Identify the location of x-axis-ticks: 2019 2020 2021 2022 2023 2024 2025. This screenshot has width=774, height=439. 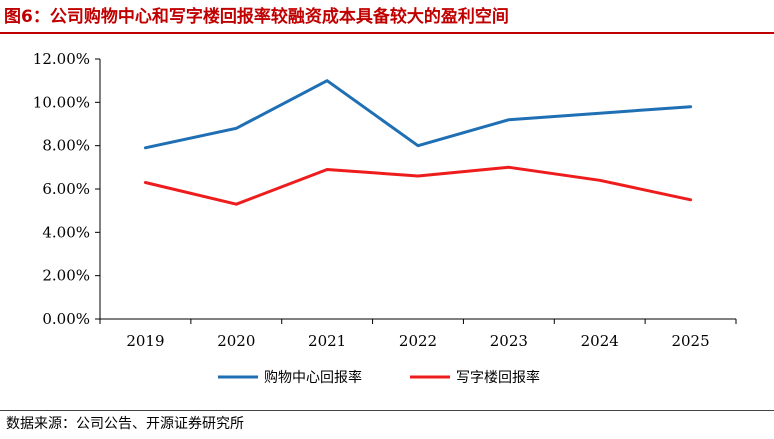
(418, 334).